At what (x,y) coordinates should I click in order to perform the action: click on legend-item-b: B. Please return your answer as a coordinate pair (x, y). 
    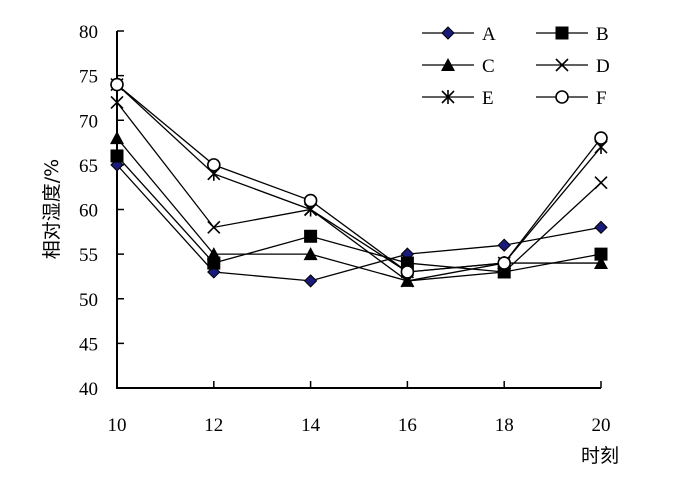
    Looking at the image, I should click on (572, 34).